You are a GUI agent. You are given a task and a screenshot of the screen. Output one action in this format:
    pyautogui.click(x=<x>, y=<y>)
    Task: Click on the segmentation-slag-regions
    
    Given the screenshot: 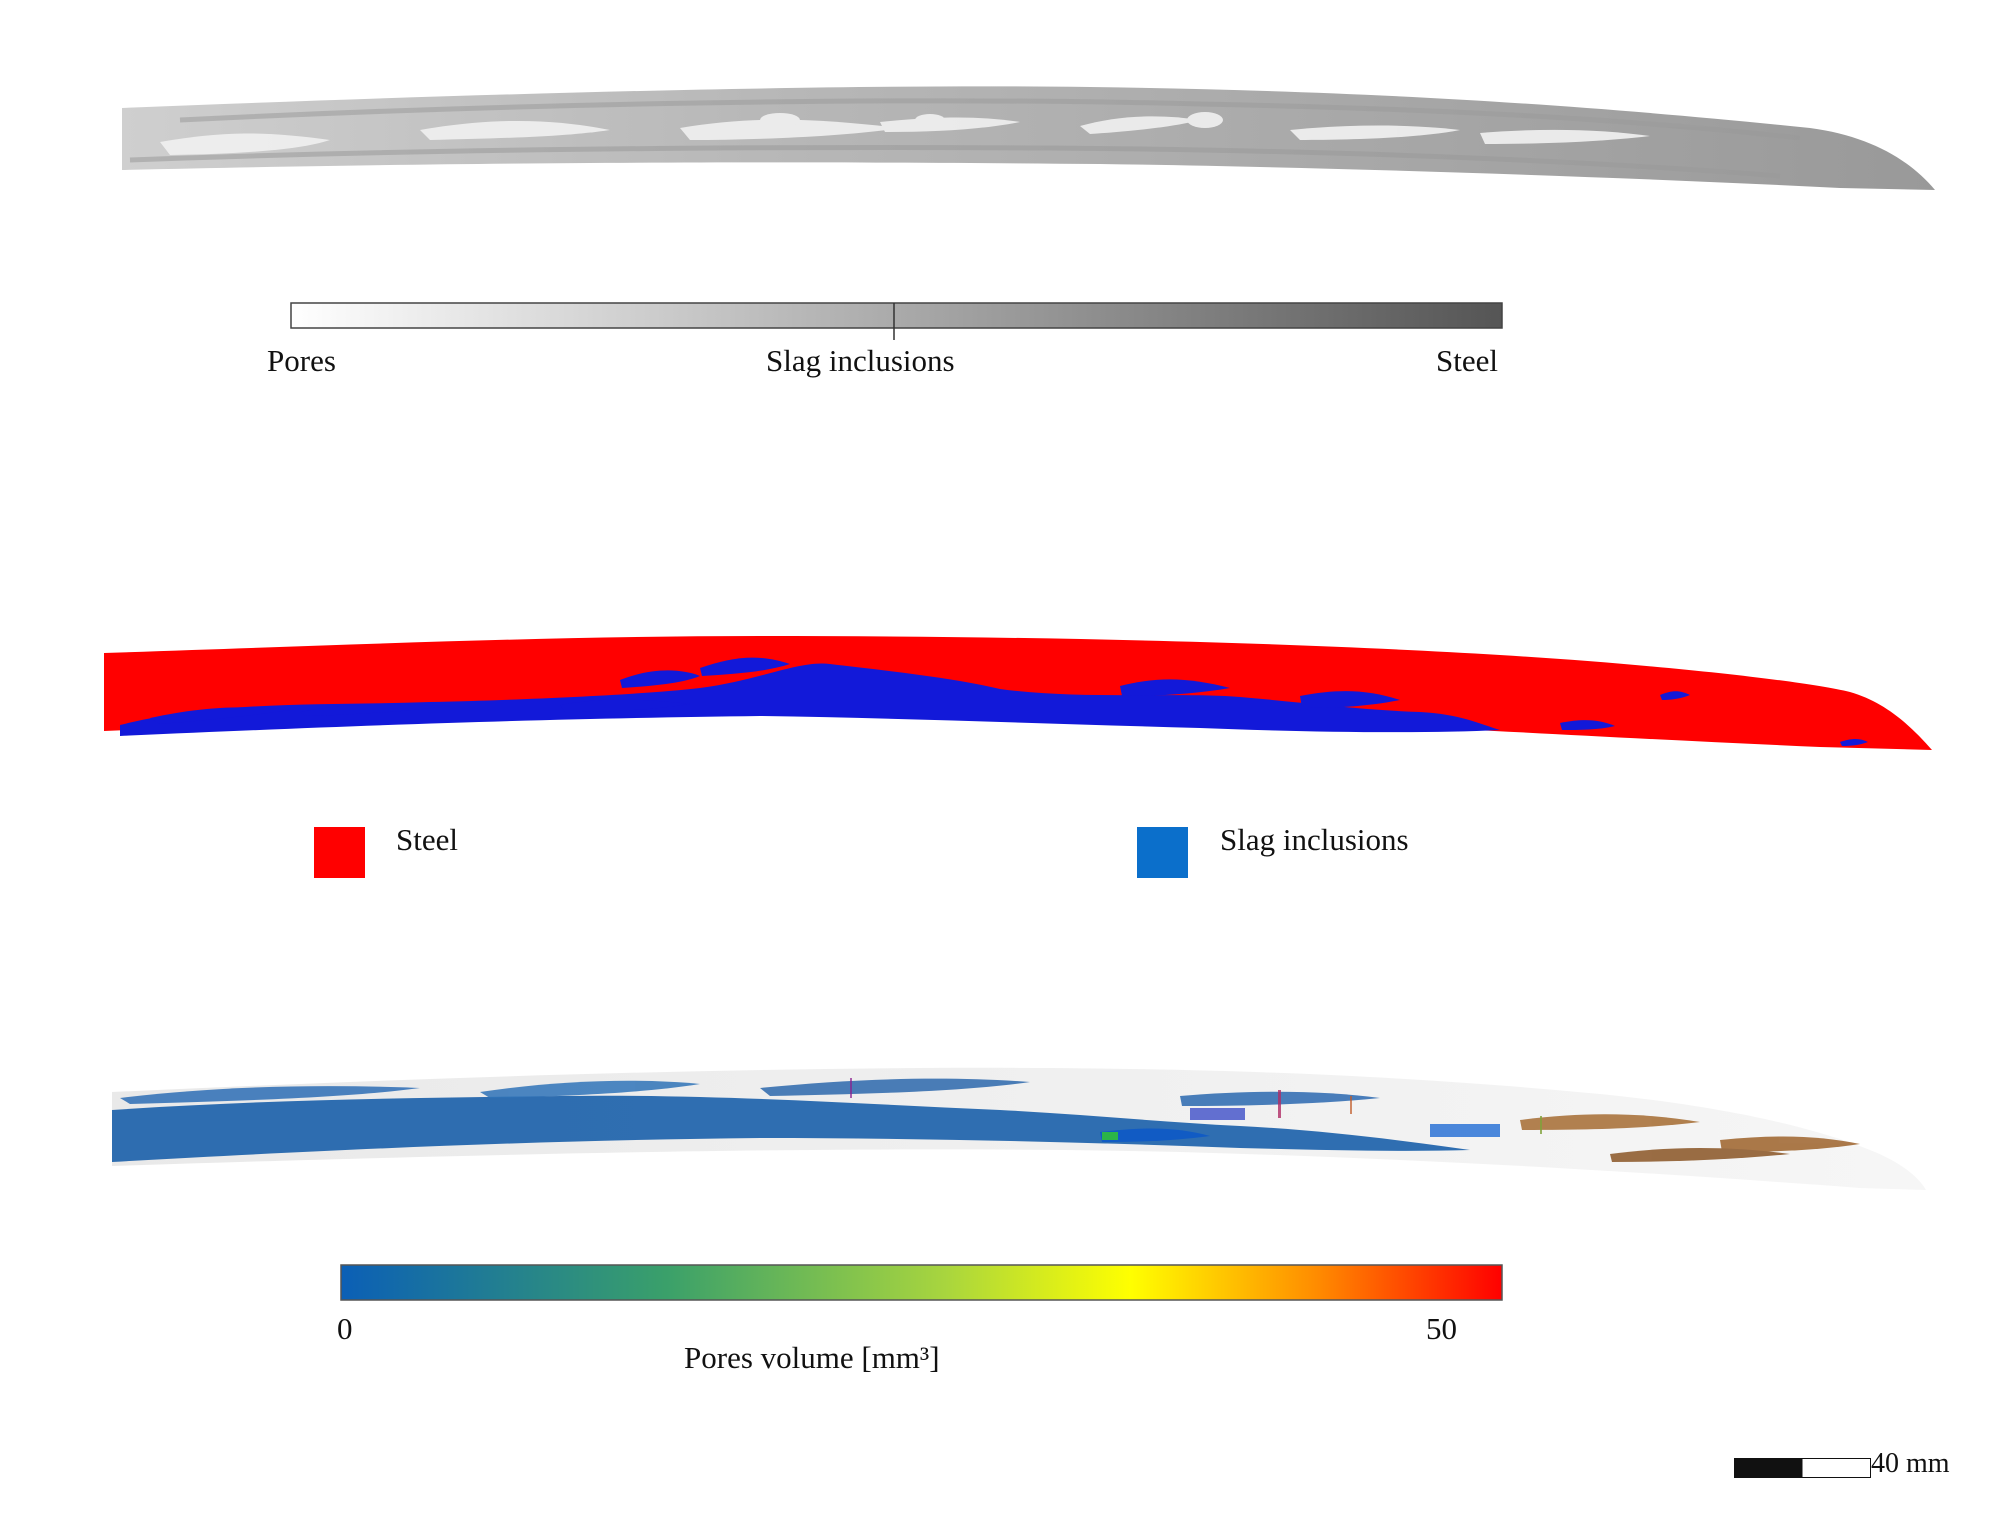 What is the action you would take?
    pyautogui.click(x=994, y=701)
    